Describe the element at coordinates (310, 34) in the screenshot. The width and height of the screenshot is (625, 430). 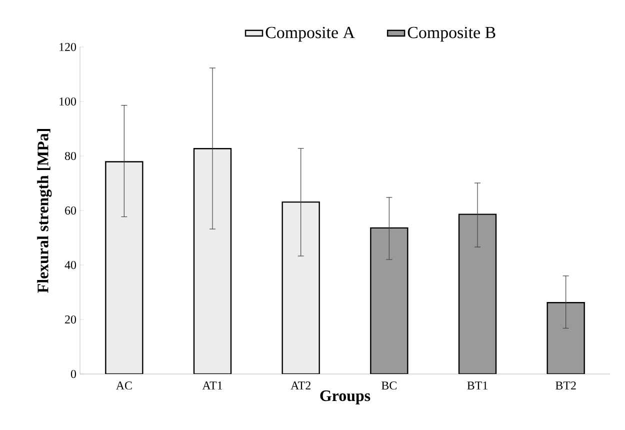
I see `legend-label: Composite A` at that location.